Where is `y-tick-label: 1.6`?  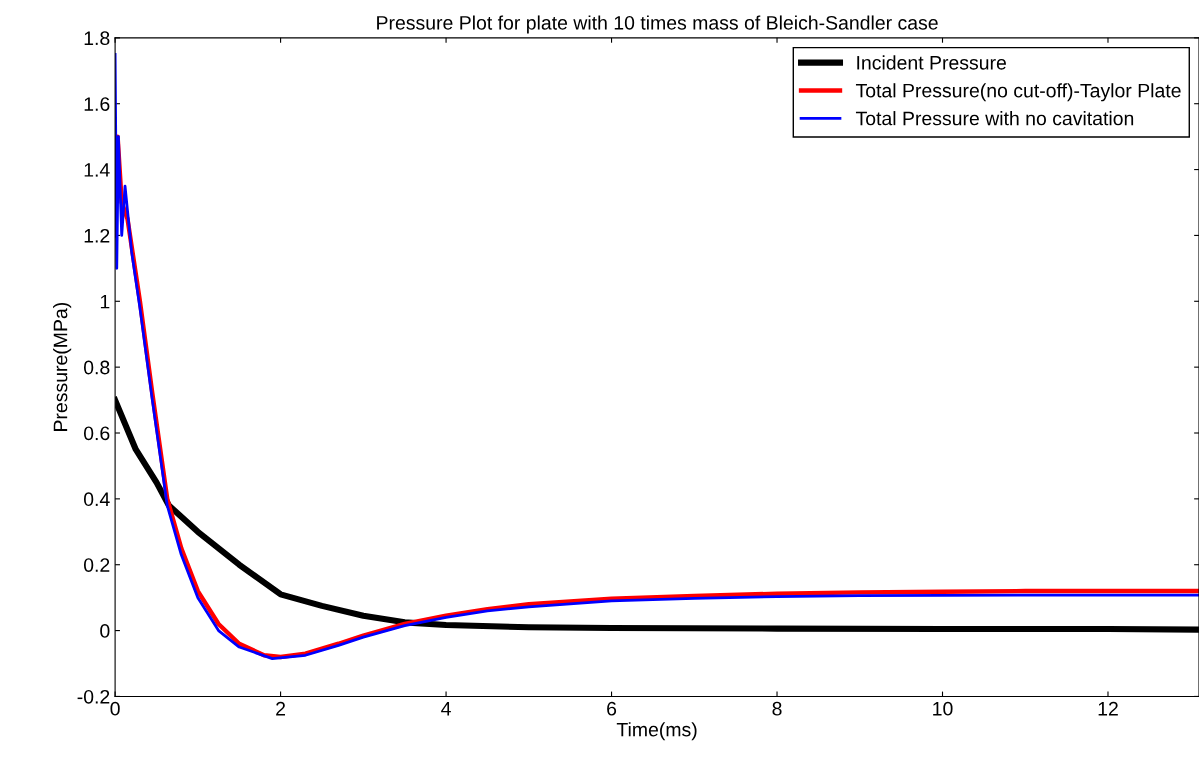
y-tick-label: 1.6 is located at coordinates (97, 104).